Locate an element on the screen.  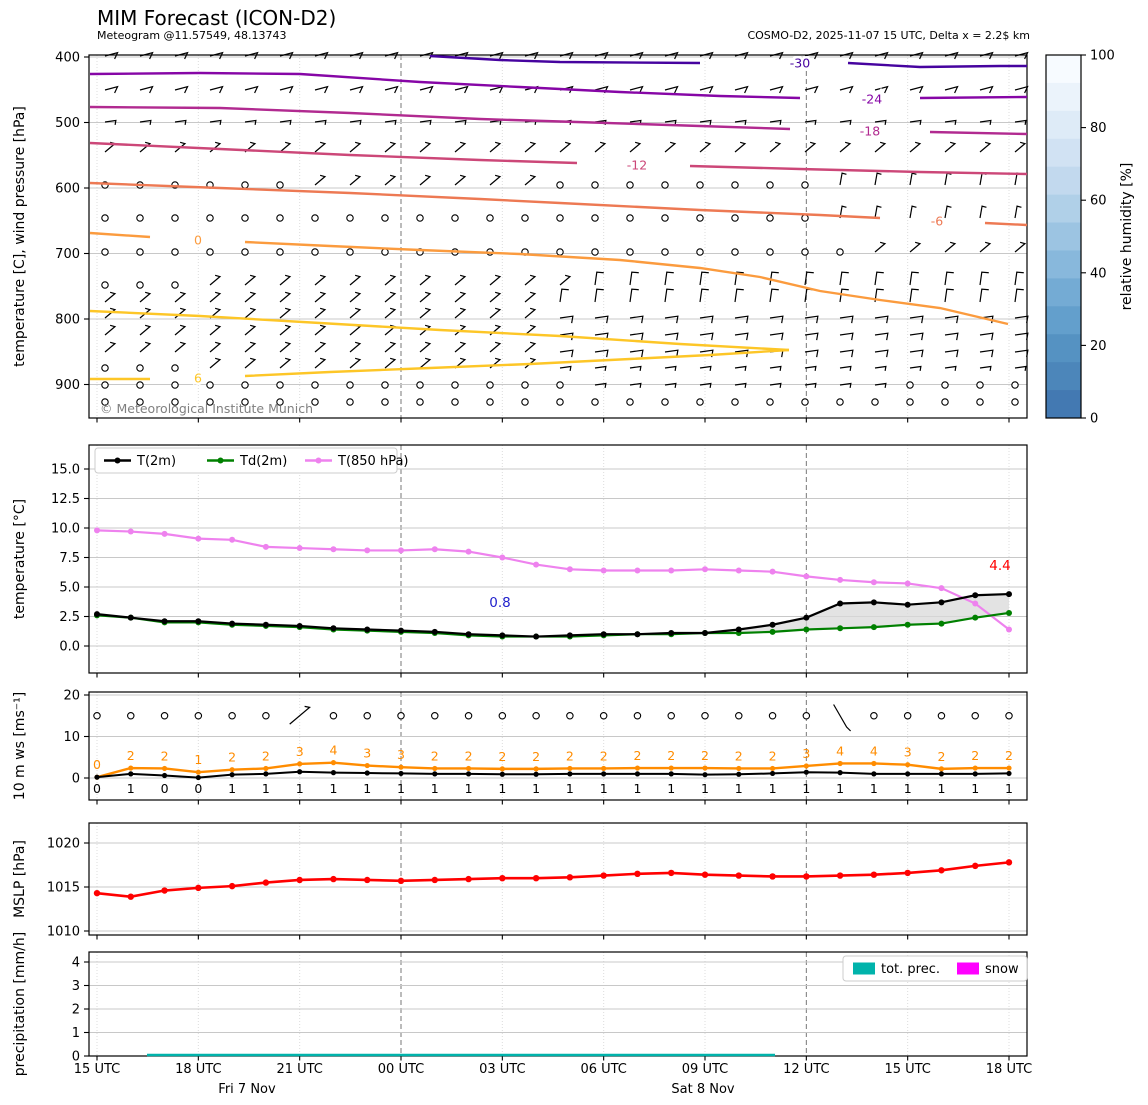
isotherm-contour--6 is located at coordinates (485, 200).